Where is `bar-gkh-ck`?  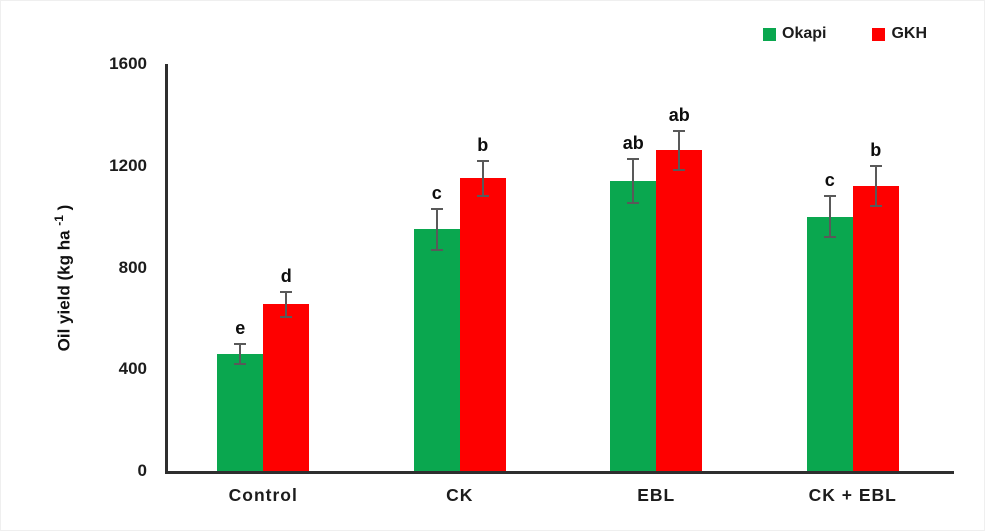 bar-gkh-ck is located at coordinates (482, 324).